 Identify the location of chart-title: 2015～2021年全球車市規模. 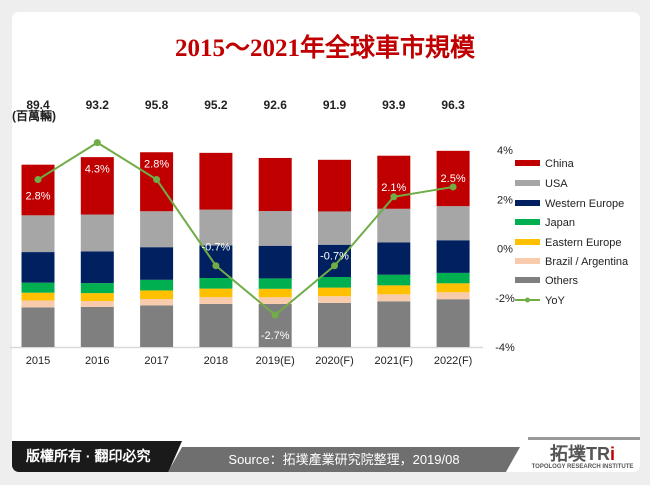
(324, 48).